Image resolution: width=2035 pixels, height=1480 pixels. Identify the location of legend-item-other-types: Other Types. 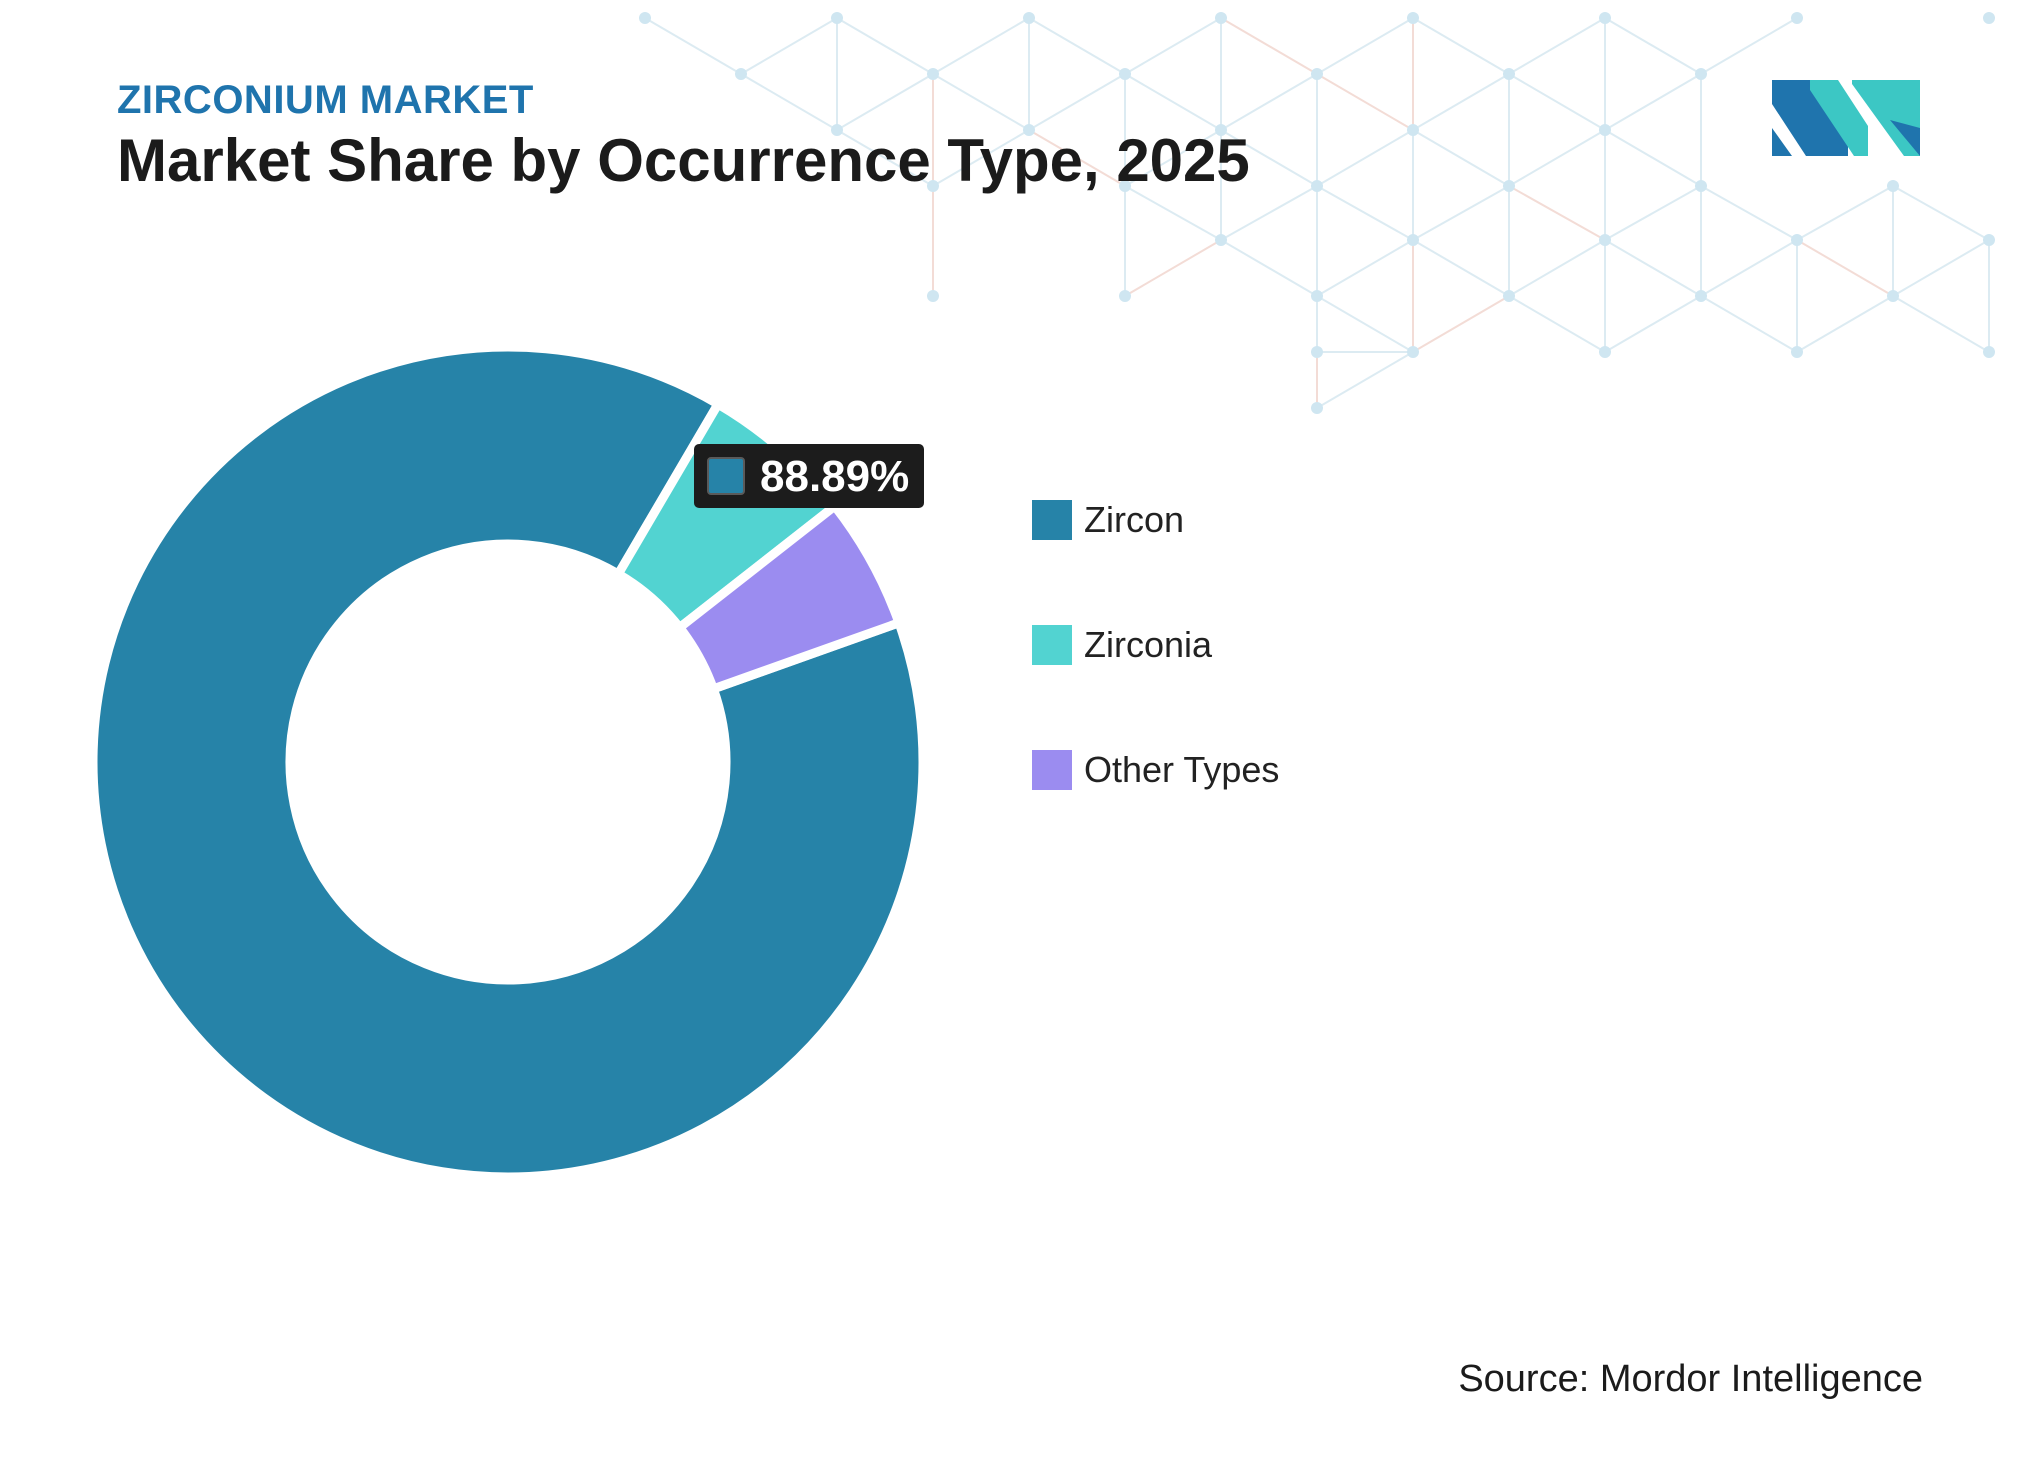
(1156, 769).